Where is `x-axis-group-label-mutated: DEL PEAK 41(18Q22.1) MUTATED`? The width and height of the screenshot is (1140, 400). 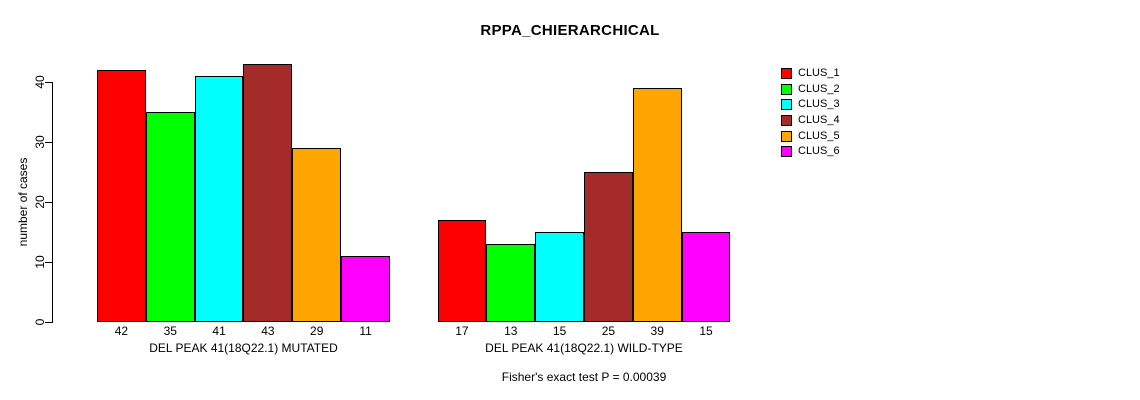
x-axis-group-label-mutated: DEL PEAK 41(18Q22.1) MUTATED is located at coordinates (243, 348).